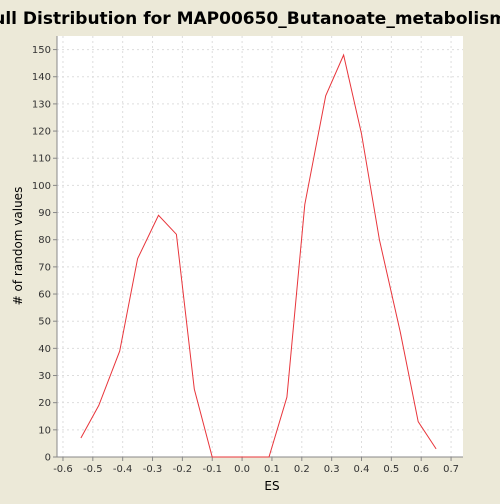 This screenshot has height=504, width=500. What do you see at coordinates (451, 469) in the screenshot?
I see `x-tick-label: 0.7` at bounding box center [451, 469].